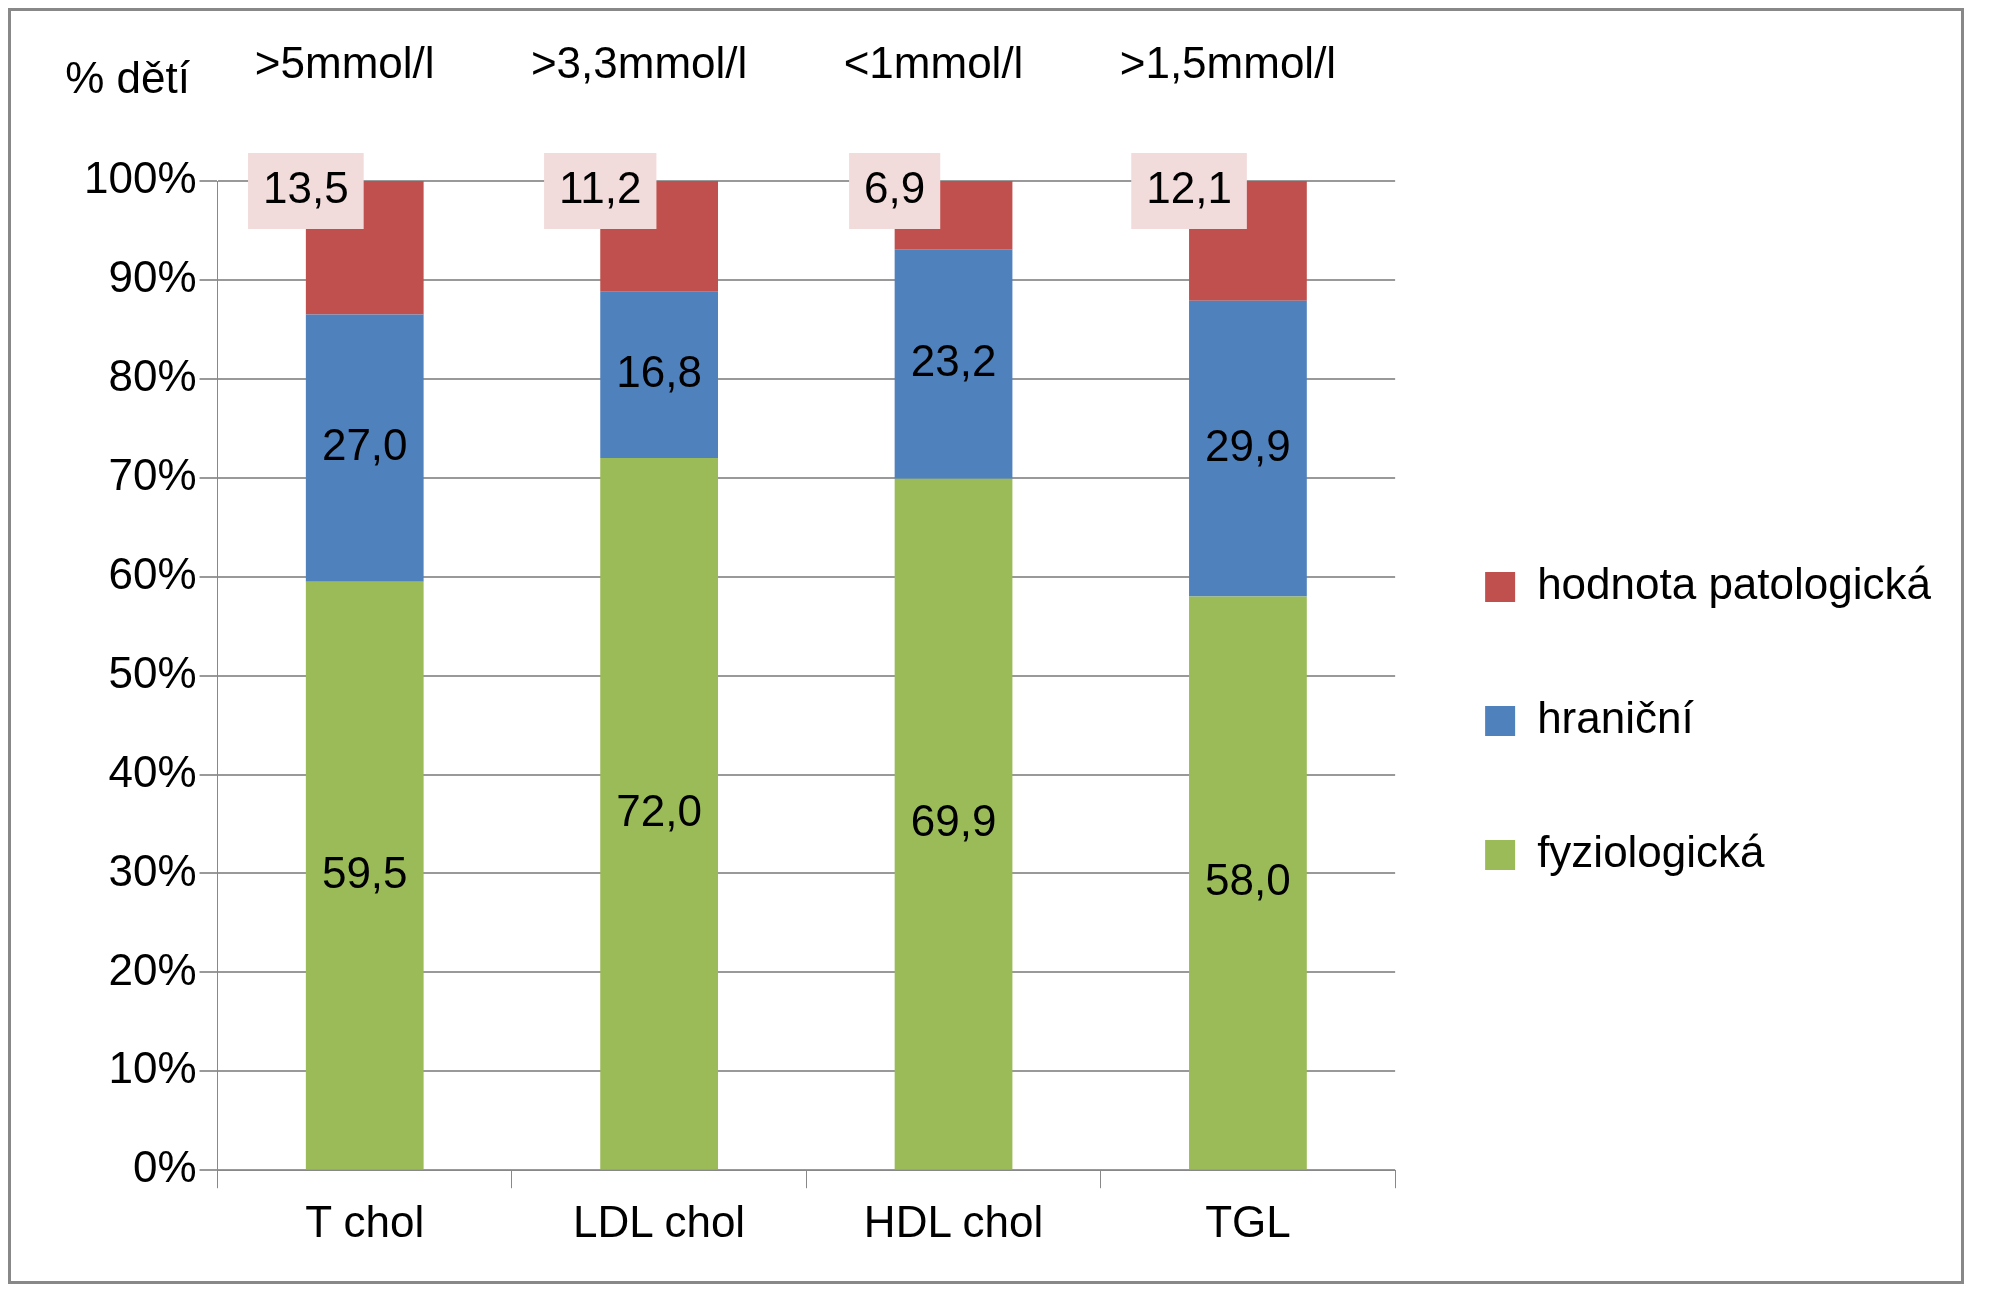  I want to click on y-tick-label: 60%, so click(152, 573).